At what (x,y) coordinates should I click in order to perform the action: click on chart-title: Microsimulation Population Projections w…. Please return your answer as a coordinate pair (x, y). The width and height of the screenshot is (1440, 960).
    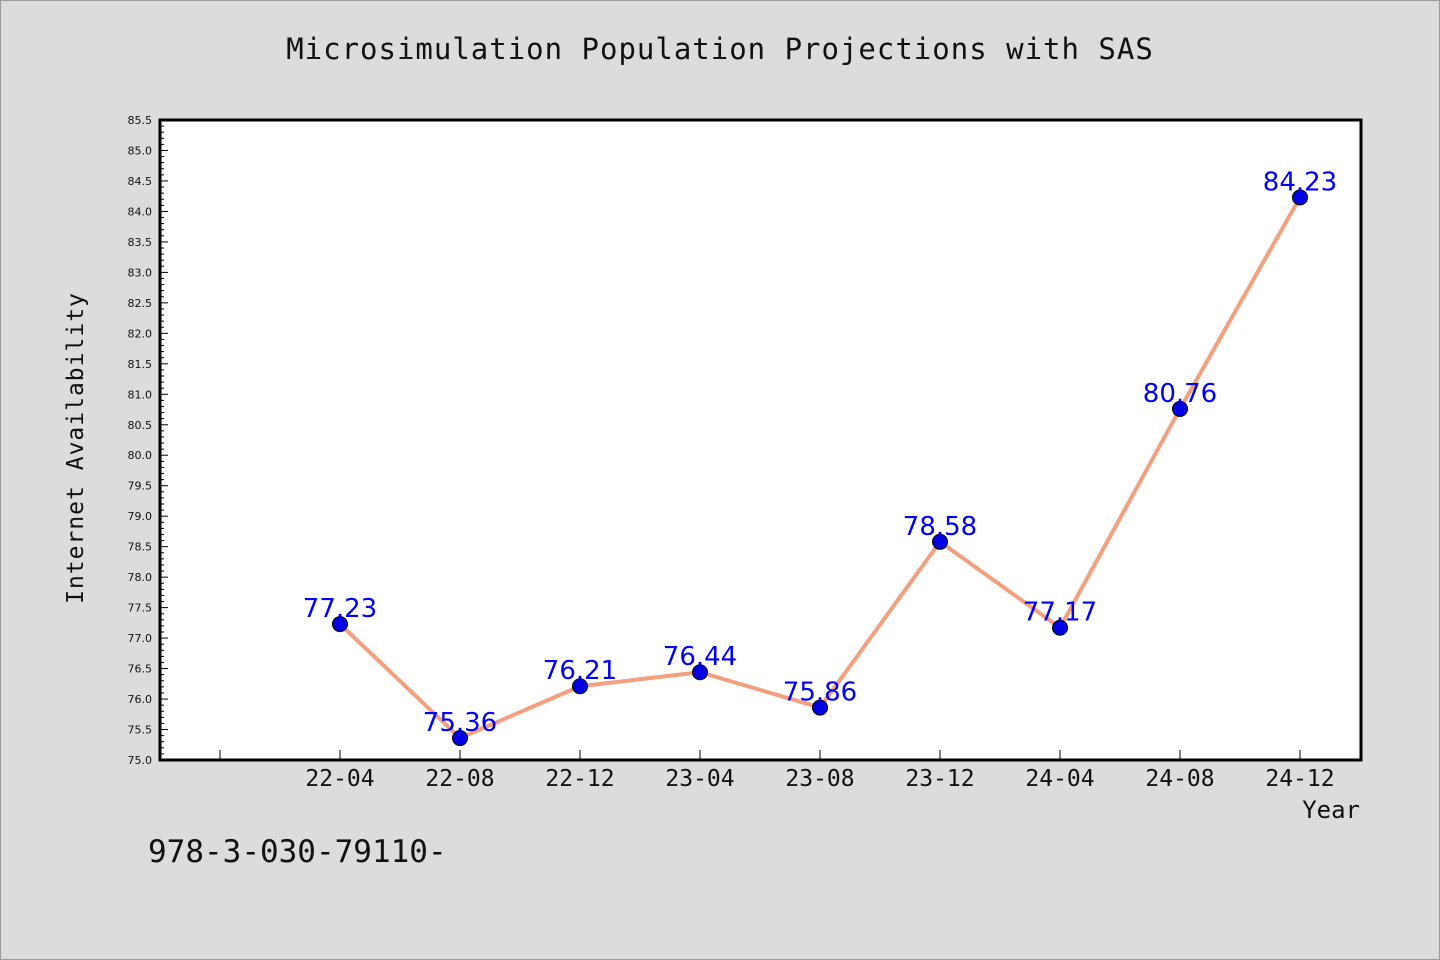
    Looking at the image, I should click on (720, 49).